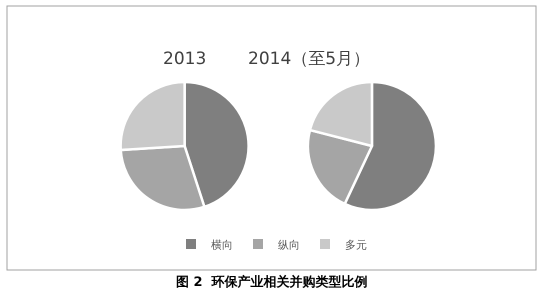 The height and width of the screenshot is (308, 543). What do you see at coordinates (222, 245) in the screenshot?
I see `legend-label: 横向` at bounding box center [222, 245].